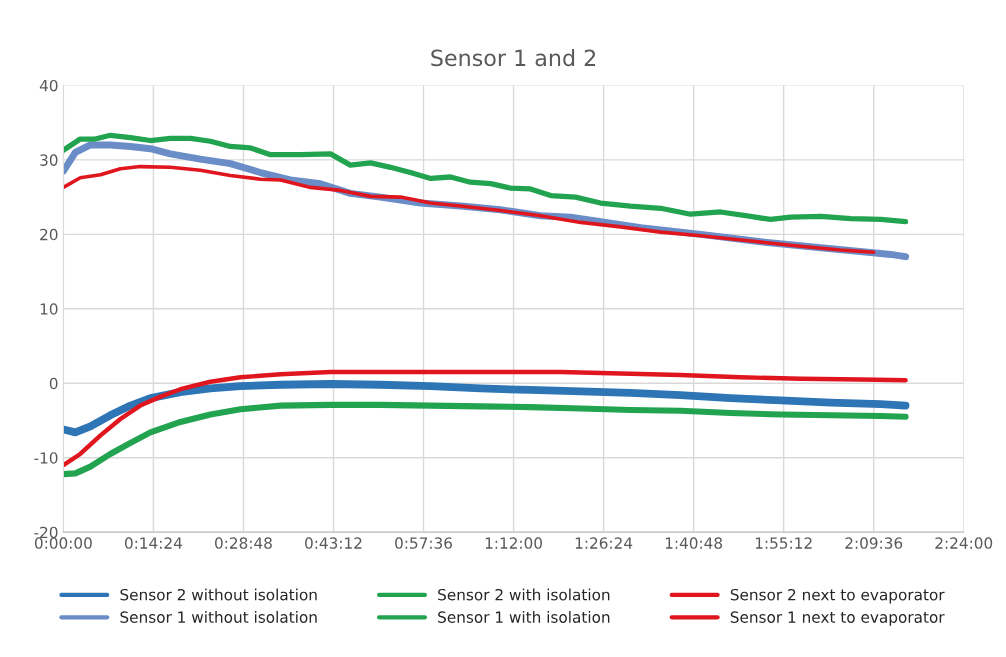  I want to click on y-tick-label: 20, so click(49, 234).